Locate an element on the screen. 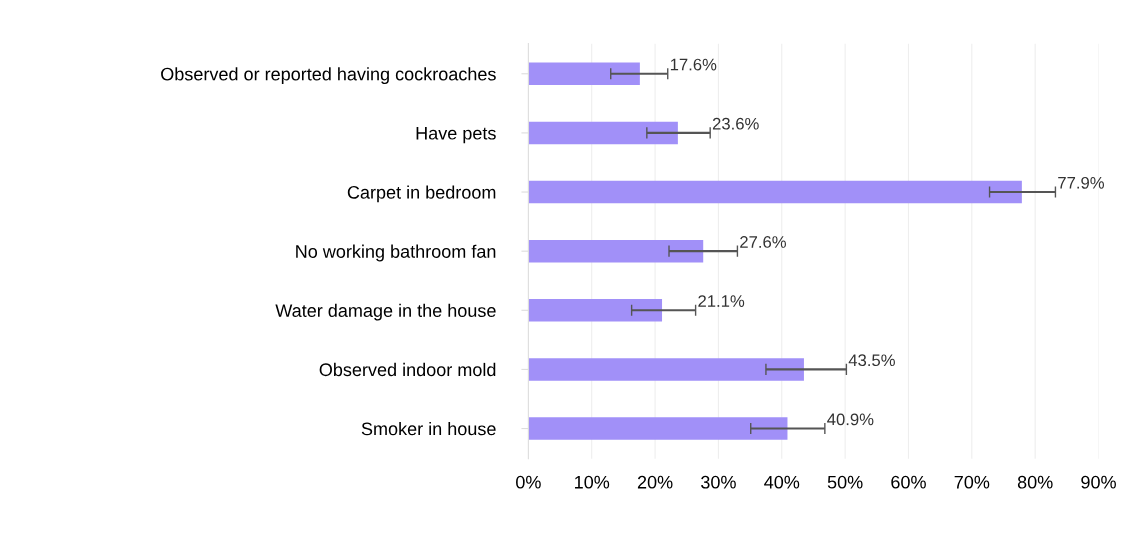 This screenshot has width=1129, height=546. x-tick-label: 80% is located at coordinates (1035, 482).